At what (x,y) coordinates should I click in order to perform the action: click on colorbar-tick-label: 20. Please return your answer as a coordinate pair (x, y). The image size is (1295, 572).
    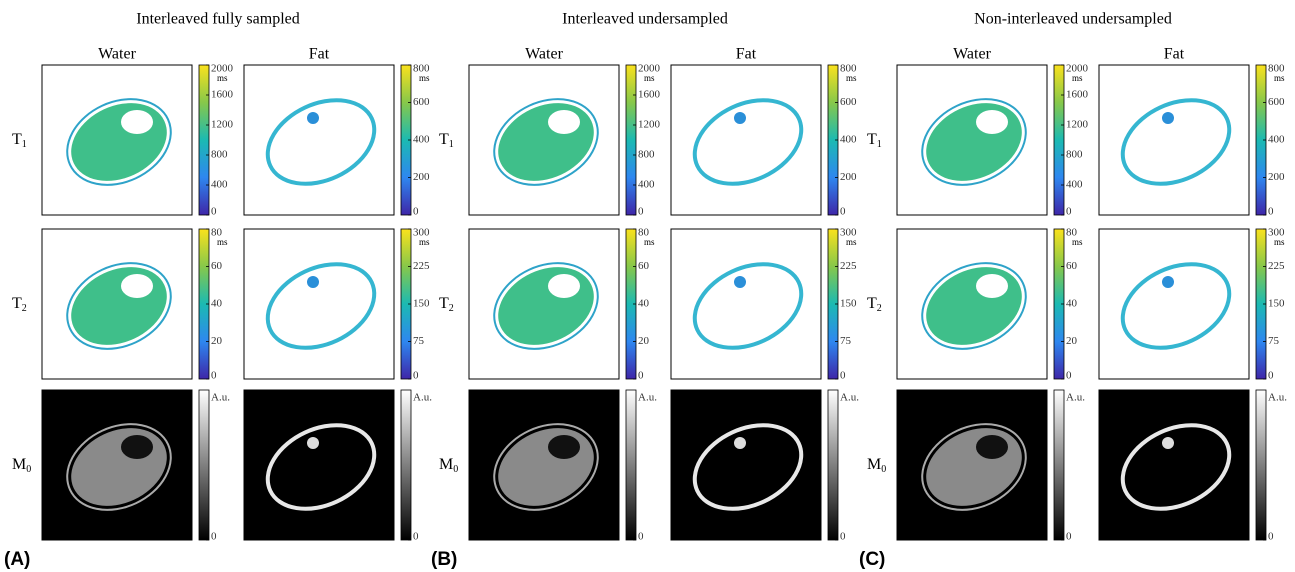
    Looking at the image, I should click on (644, 341).